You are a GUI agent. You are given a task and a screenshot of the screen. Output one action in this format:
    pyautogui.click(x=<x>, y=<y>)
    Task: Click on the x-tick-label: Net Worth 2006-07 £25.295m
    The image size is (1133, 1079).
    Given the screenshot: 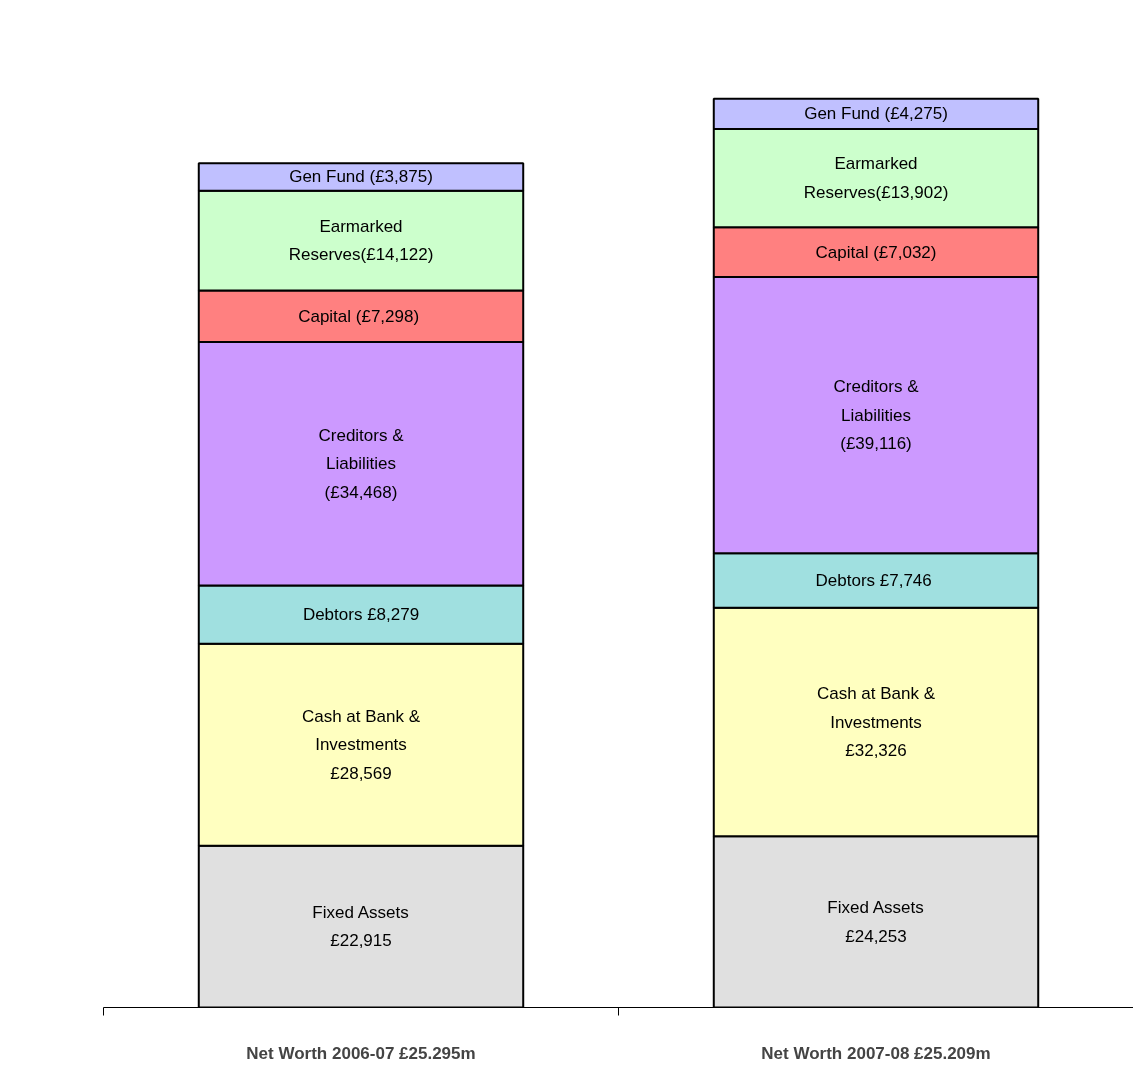 What is the action you would take?
    pyautogui.click(x=361, y=1053)
    